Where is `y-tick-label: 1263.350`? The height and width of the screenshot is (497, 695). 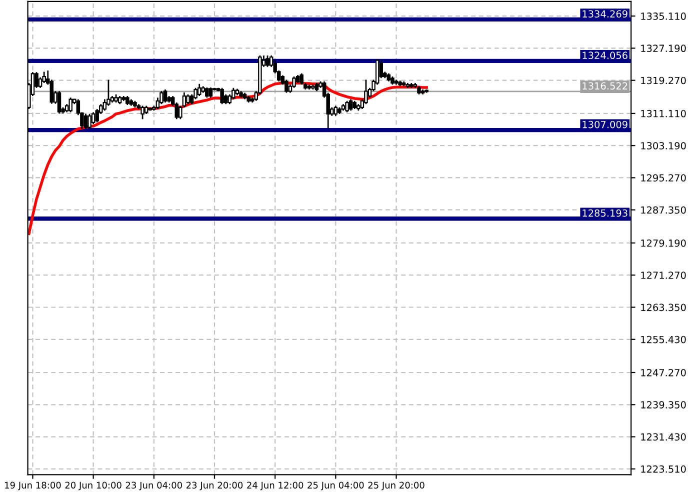 y-tick-label: 1263.350 is located at coordinates (663, 308).